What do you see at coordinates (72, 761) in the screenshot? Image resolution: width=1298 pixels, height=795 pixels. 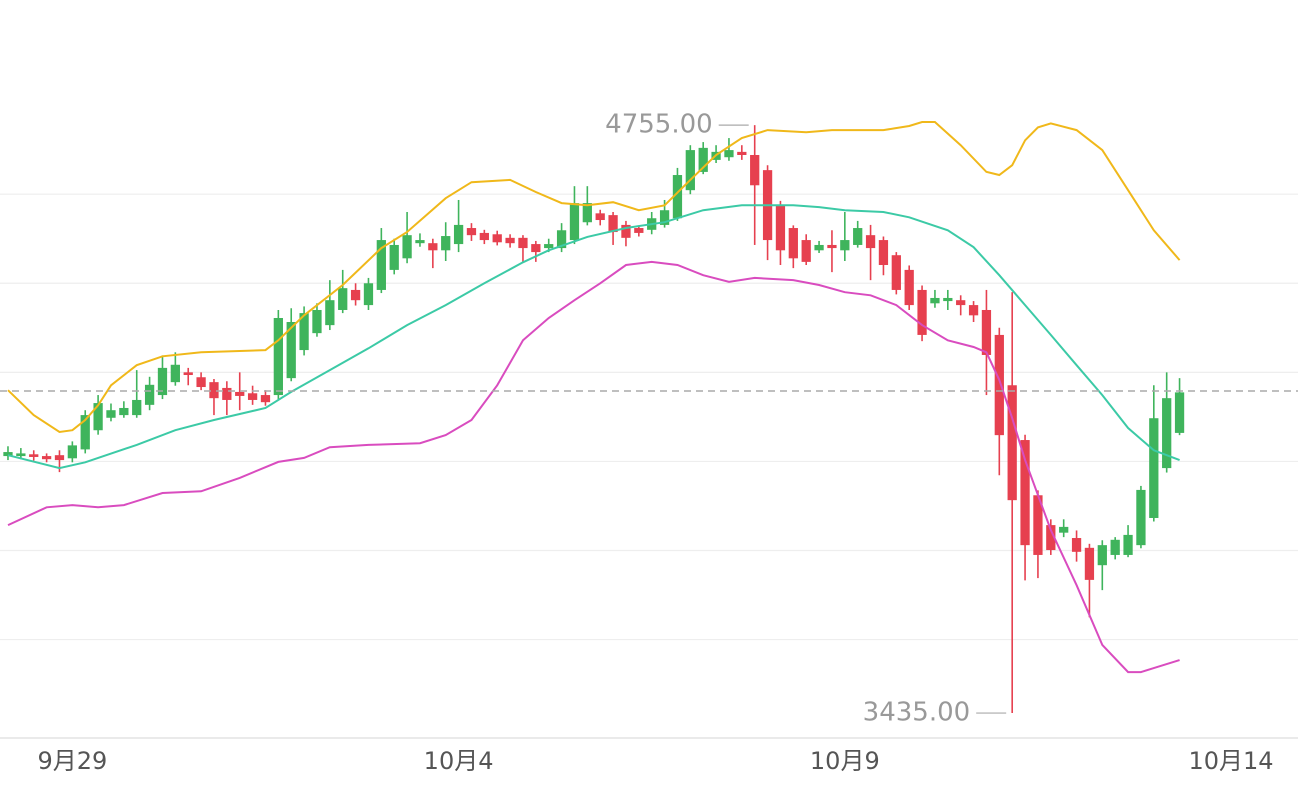 I see `x-tick-label: 9月29` at bounding box center [72, 761].